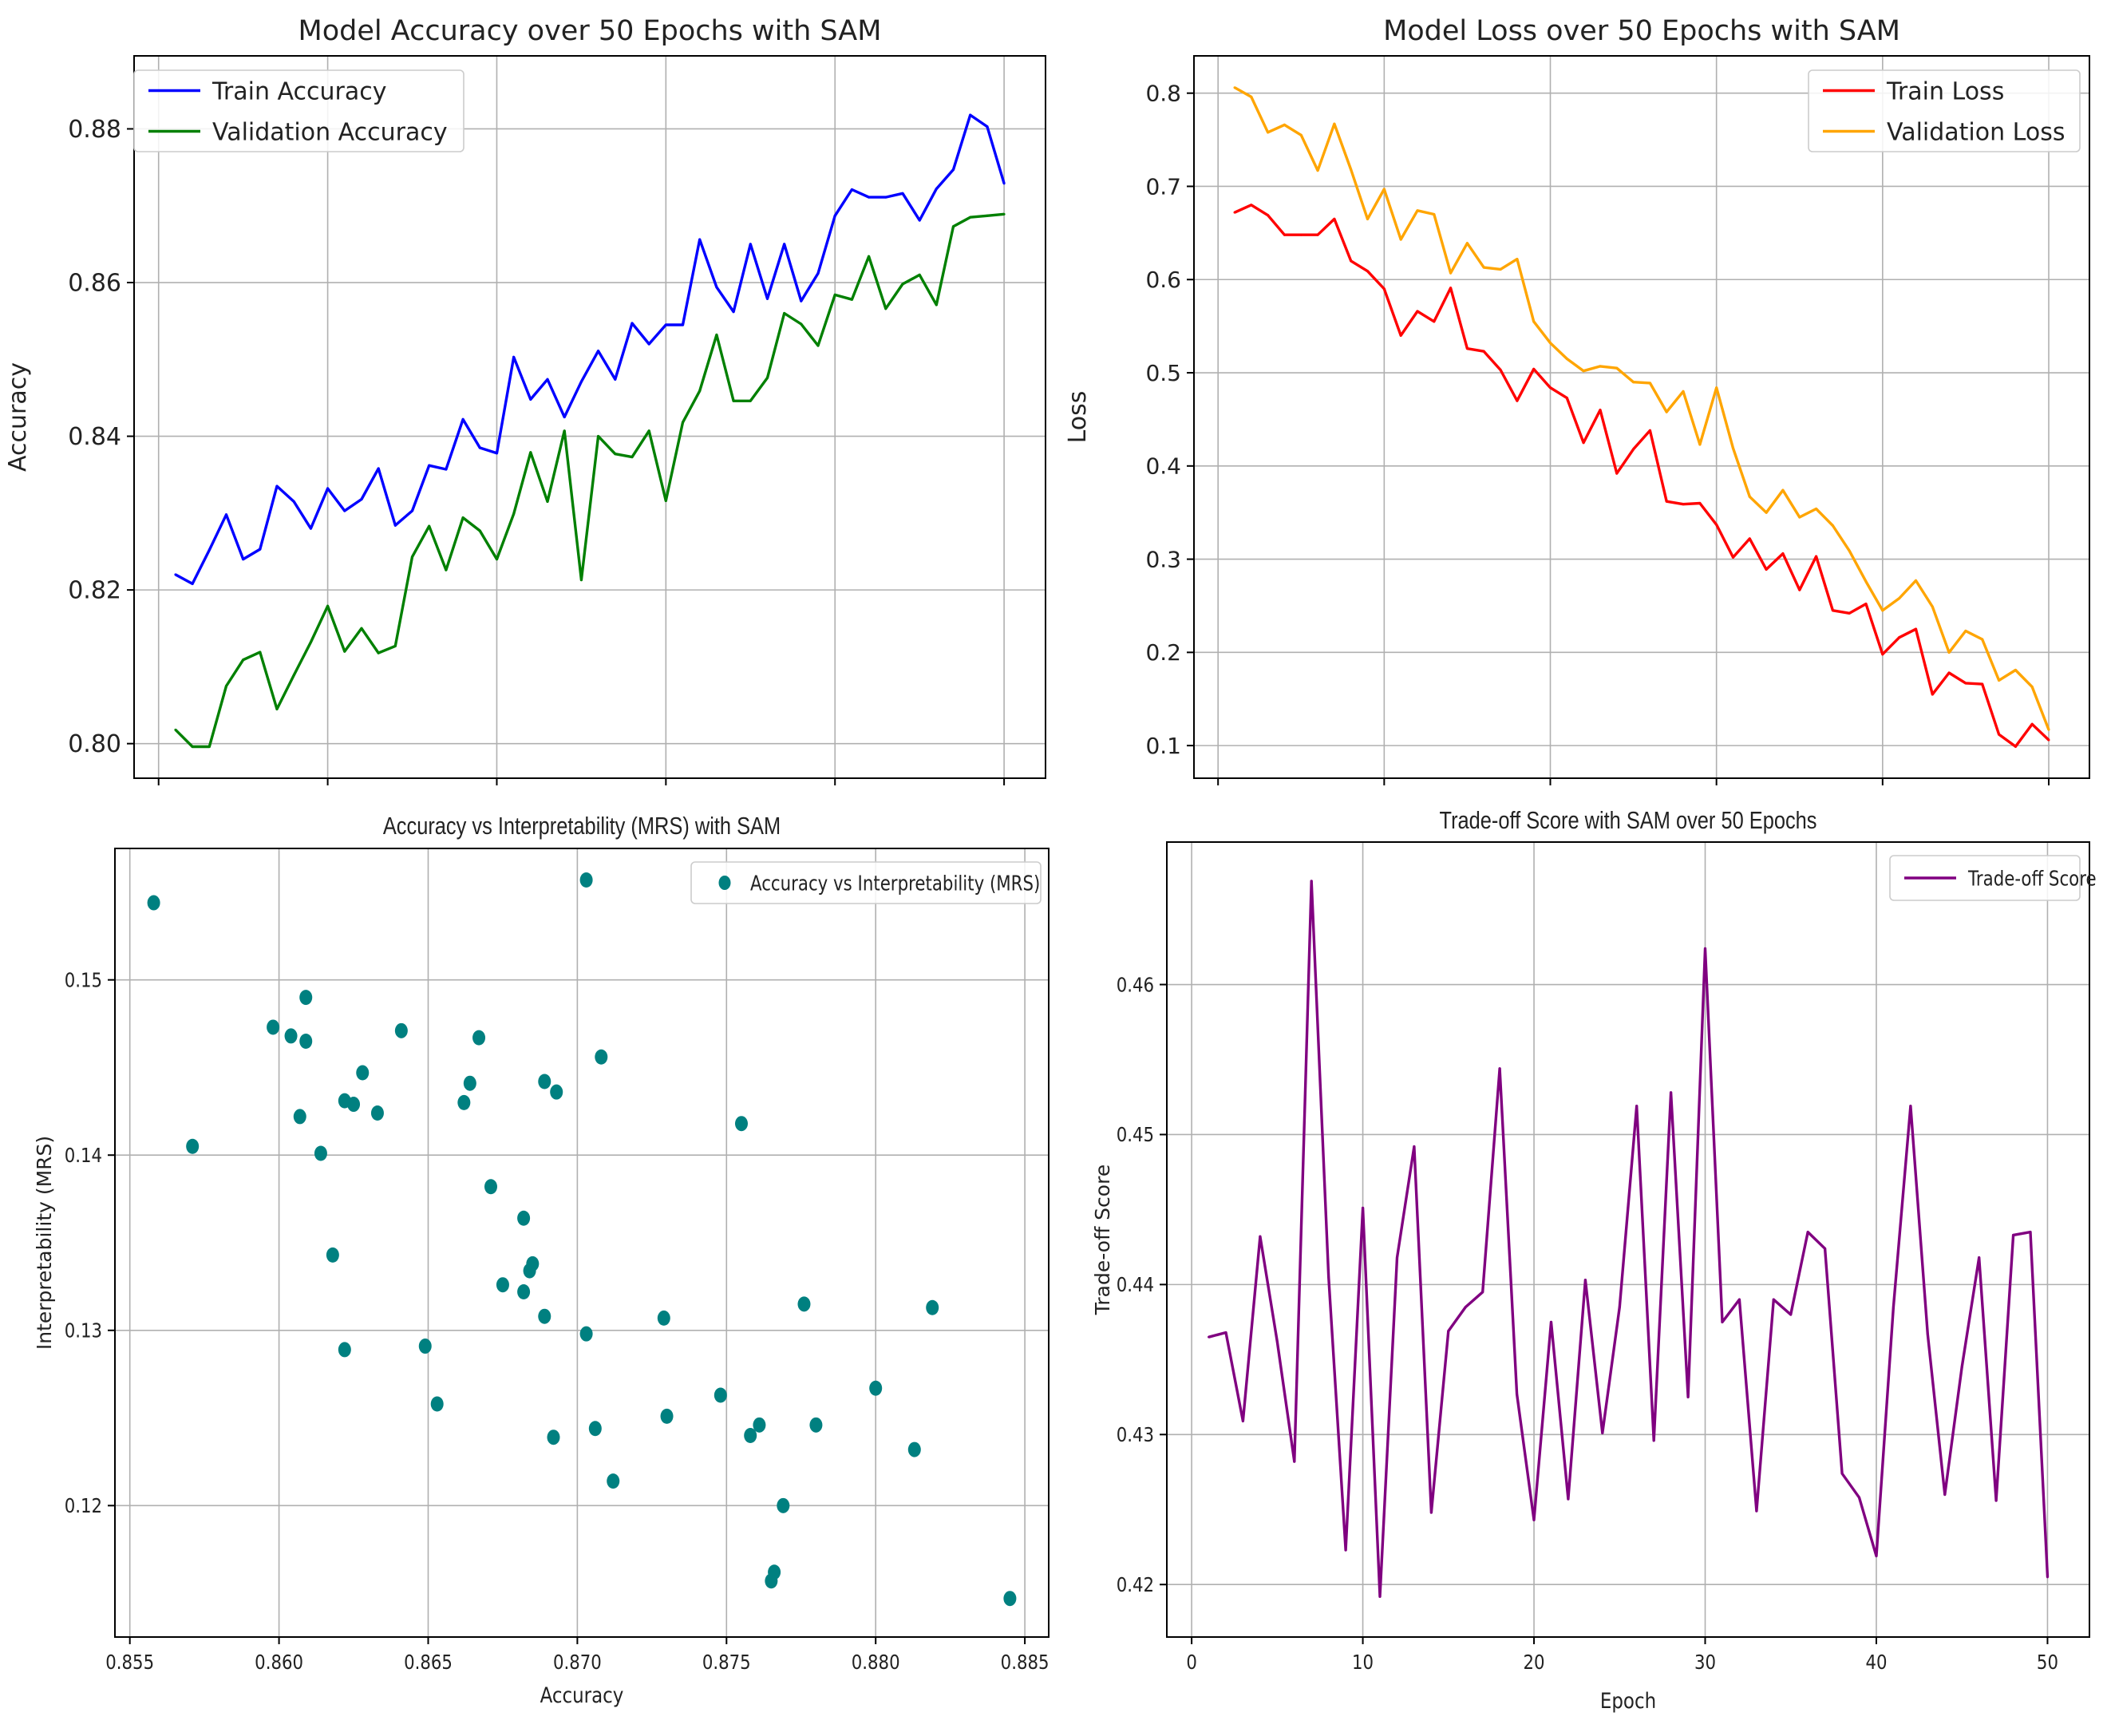  I want to click on x-tick-label: 0.865, so click(428, 1662).